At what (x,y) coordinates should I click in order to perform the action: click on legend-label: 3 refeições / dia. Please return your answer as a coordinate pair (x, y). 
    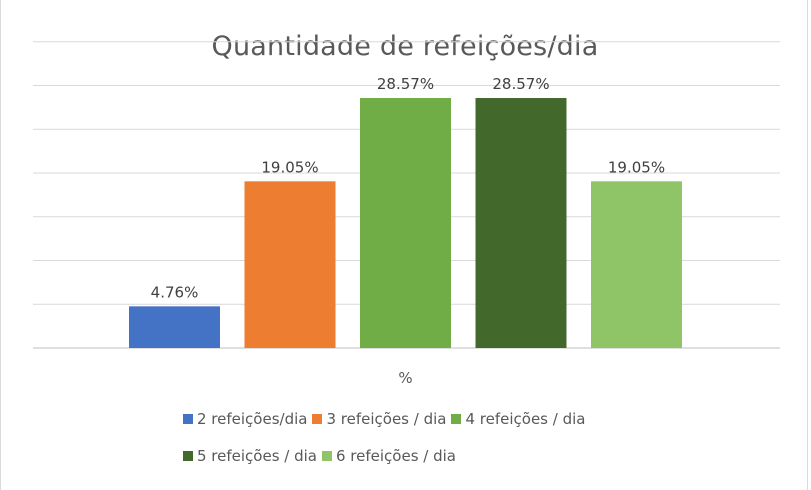
    Looking at the image, I should click on (386, 419).